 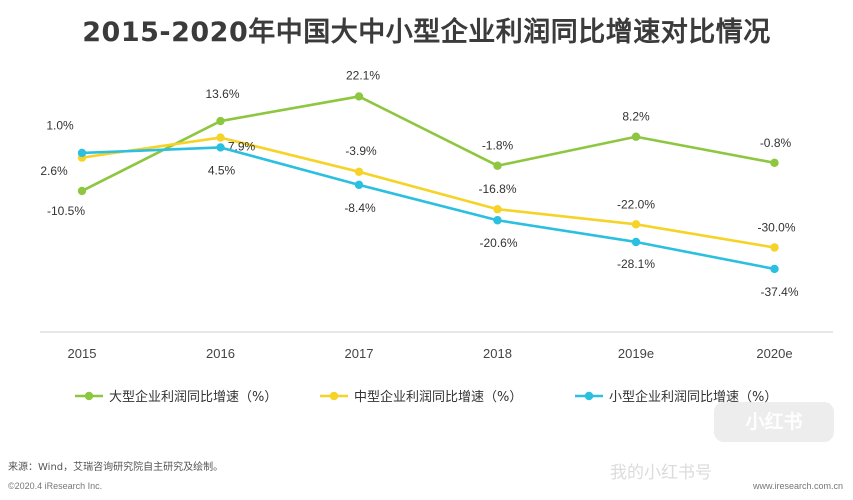 I want to click on source-note: 来源：Wind，艾瑞咨询研究院自主研究及绘制。, so click(x=116, y=467).